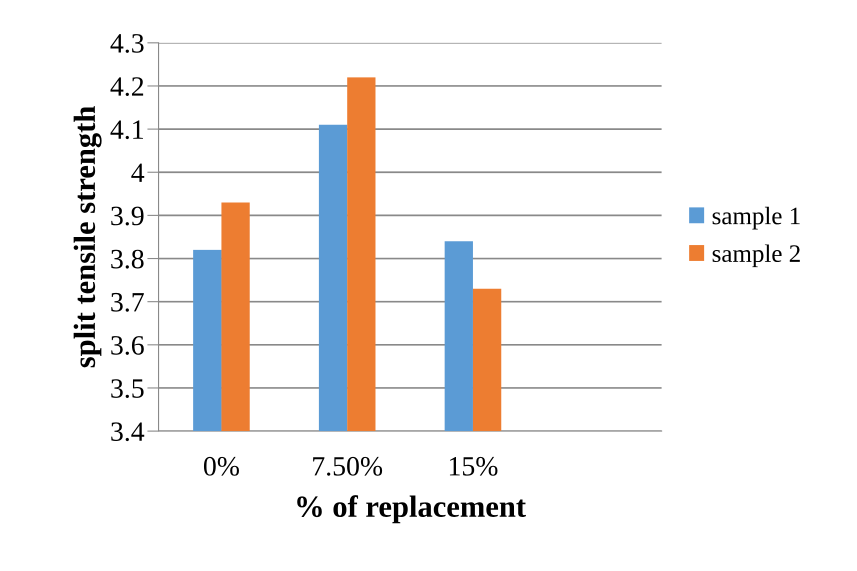 This screenshot has width=857, height=571. What do you see at coordinates (127, 43) in the screenshot?
I see `y-tick-label: 4.3` at bounding box center [127, 43].